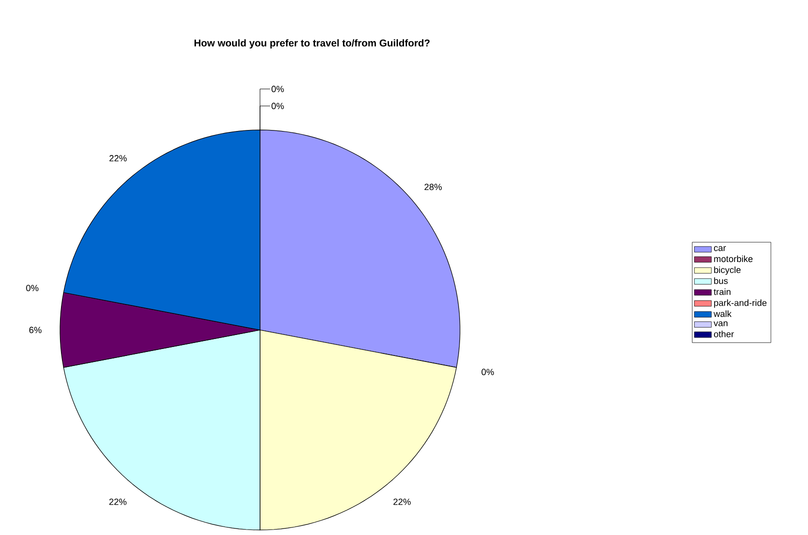  Describe the element at coordinates (733, 258) in the screenshot. I see `legend-label: motorbike` at that location.